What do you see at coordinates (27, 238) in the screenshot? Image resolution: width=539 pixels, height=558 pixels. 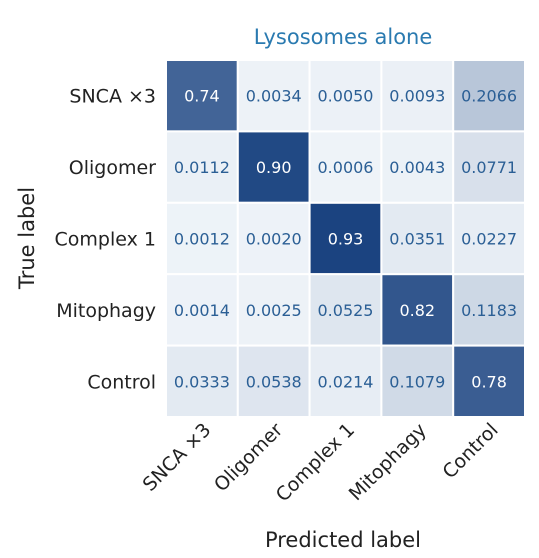 I see `y-axis-label: True label` at bounding box center [27, 238].